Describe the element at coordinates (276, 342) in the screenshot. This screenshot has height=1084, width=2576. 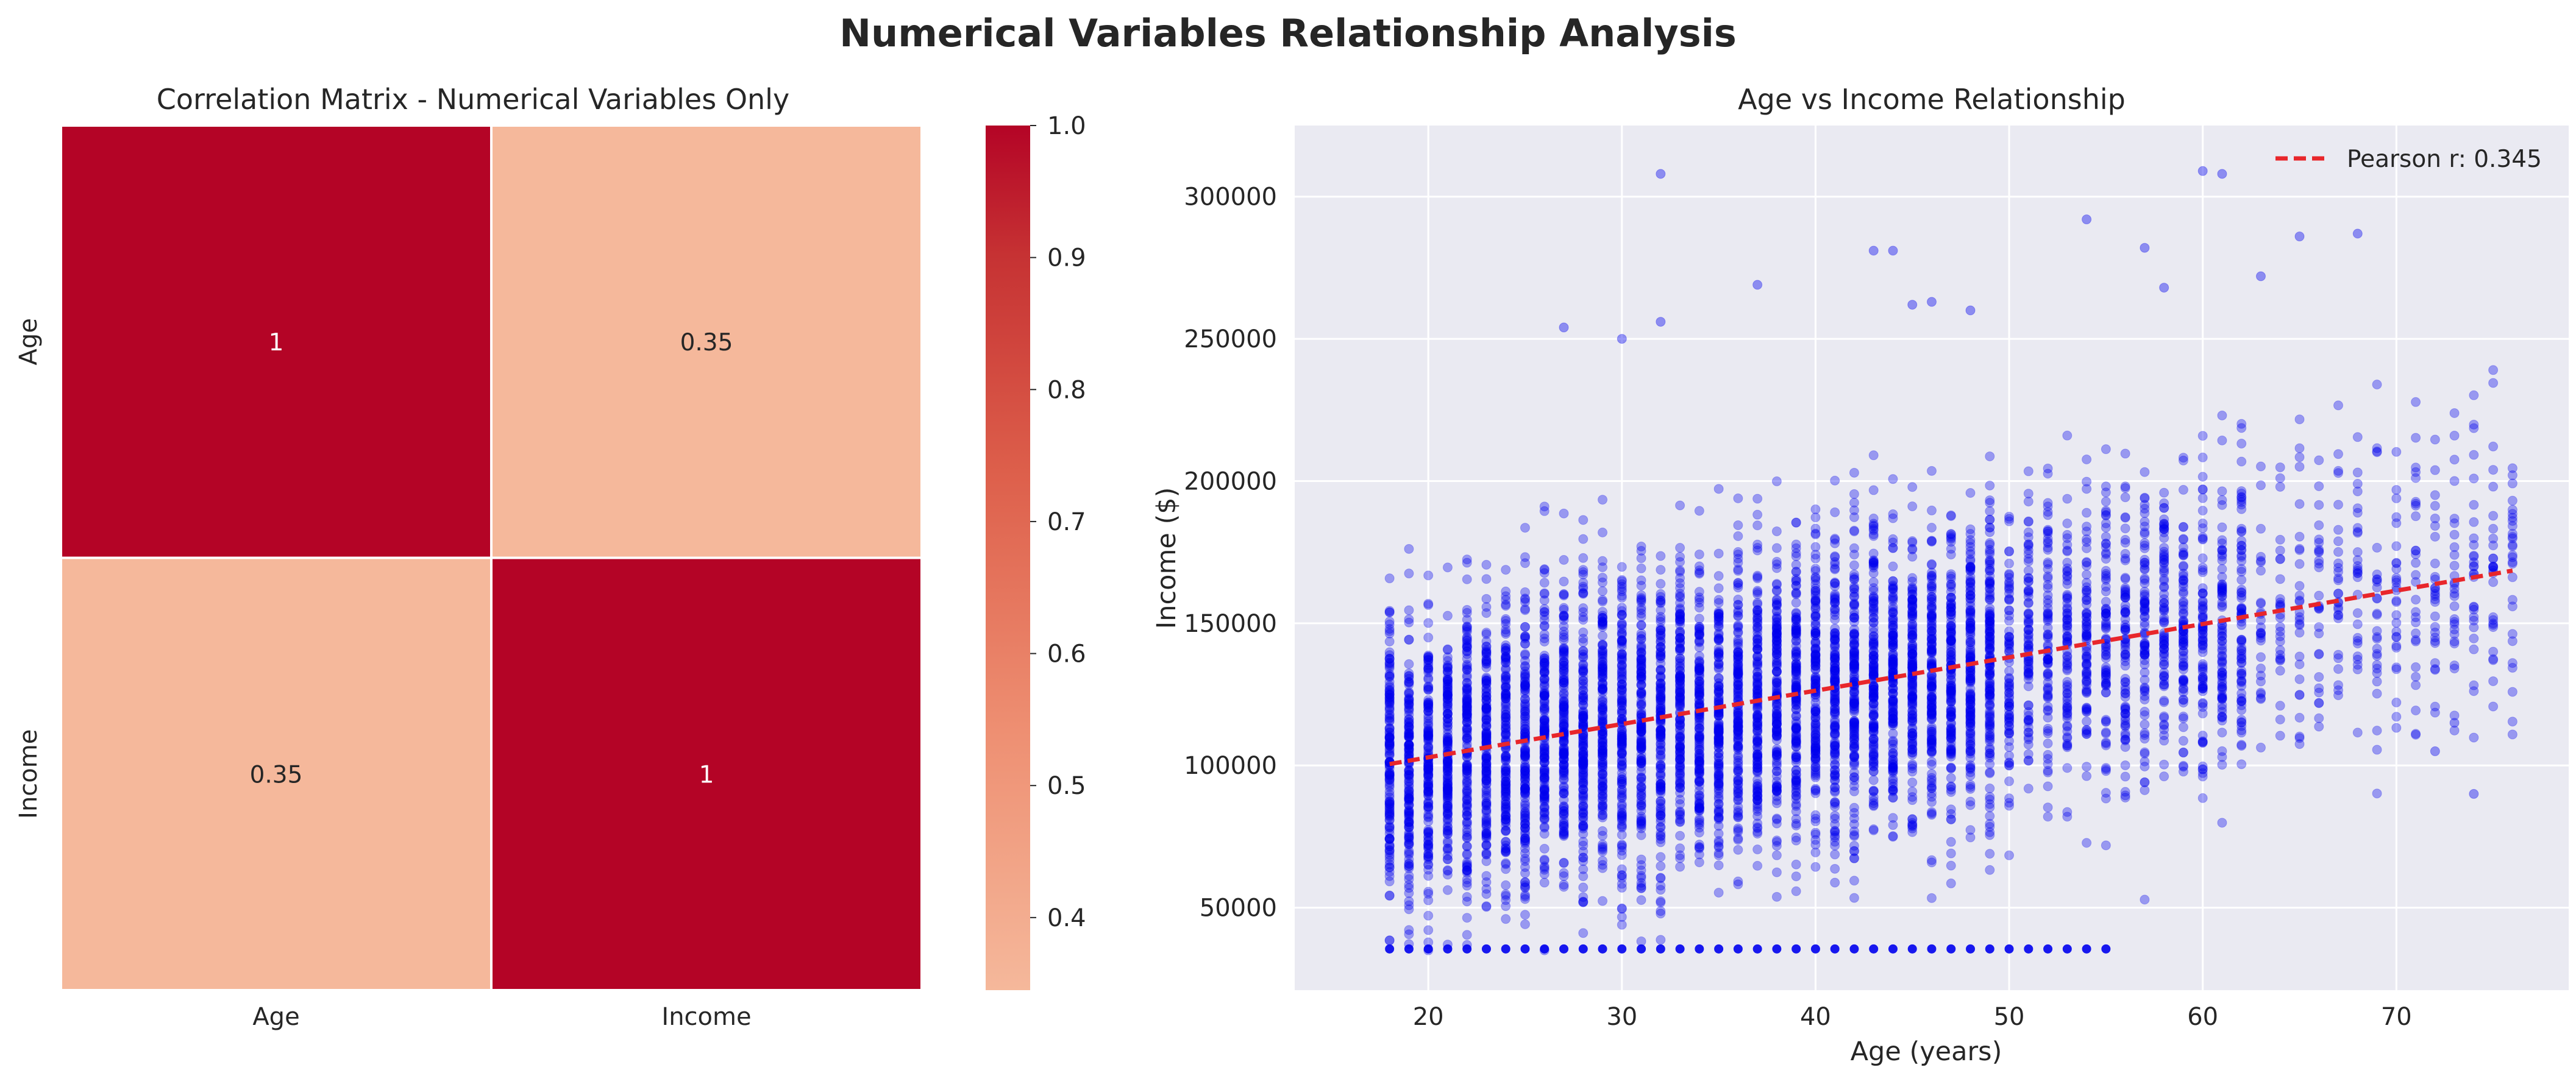
I see `heatmap-cell-value: 1` at that location.